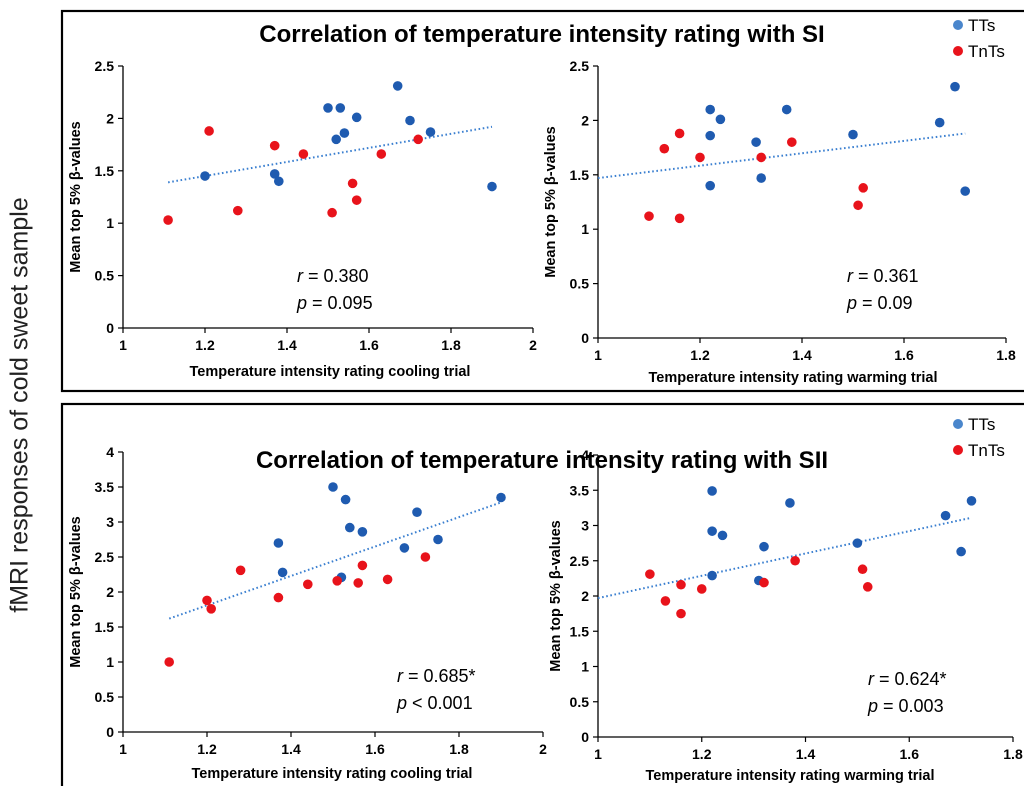 Image resolution: width=1024 pixels, height=786 pixels. I want to click on stat-p: p = 0.095, so click(334, 303).